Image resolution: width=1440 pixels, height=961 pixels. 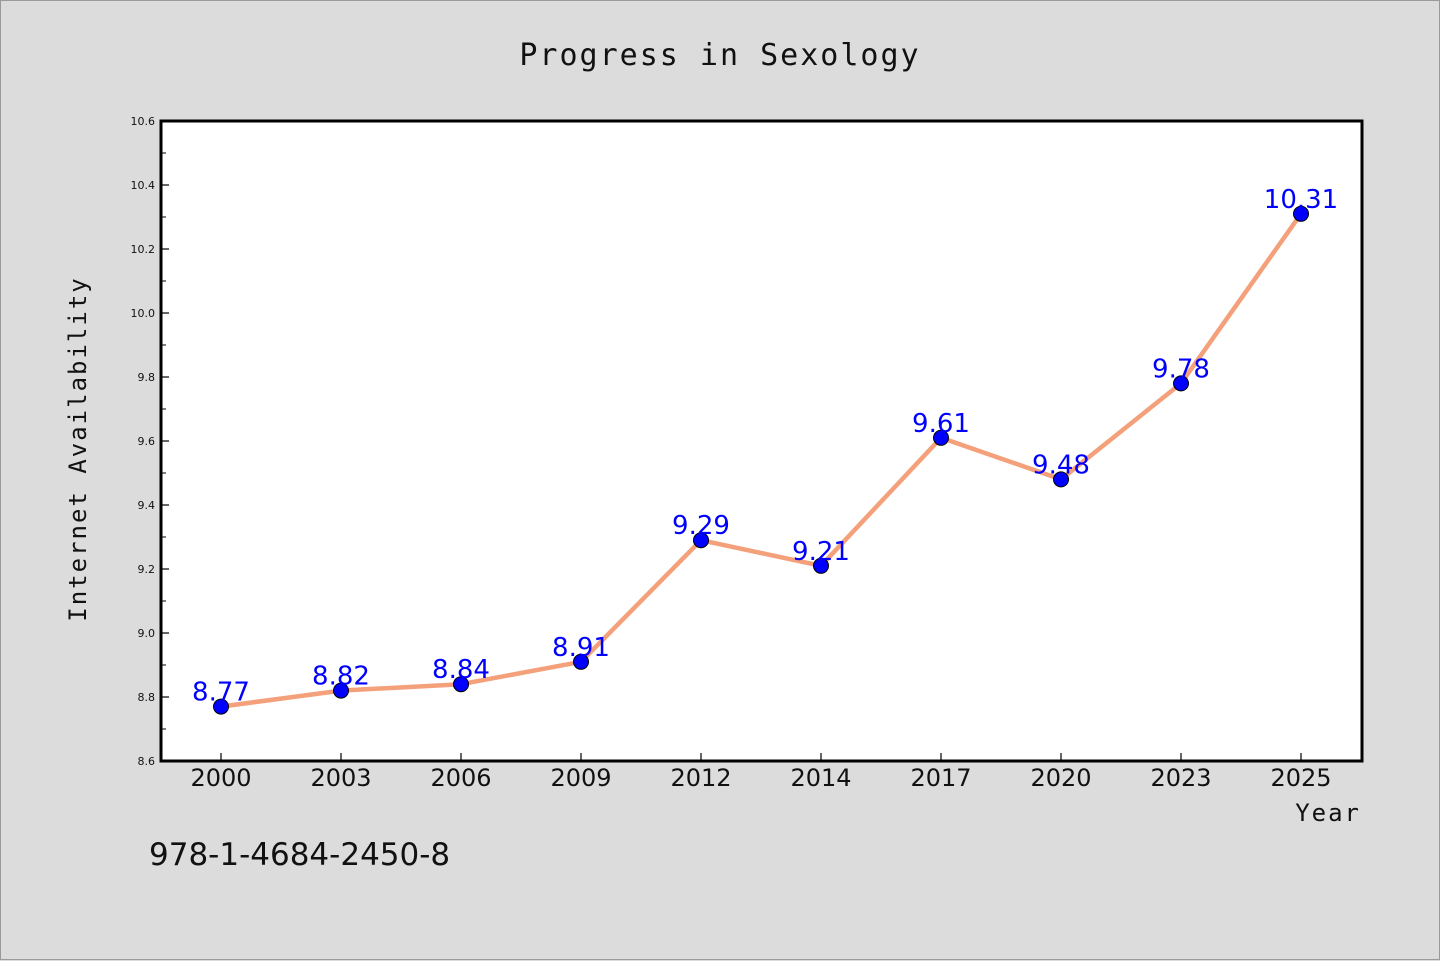 I want to click on data-label: 8.84, so click(x=461, y=670).